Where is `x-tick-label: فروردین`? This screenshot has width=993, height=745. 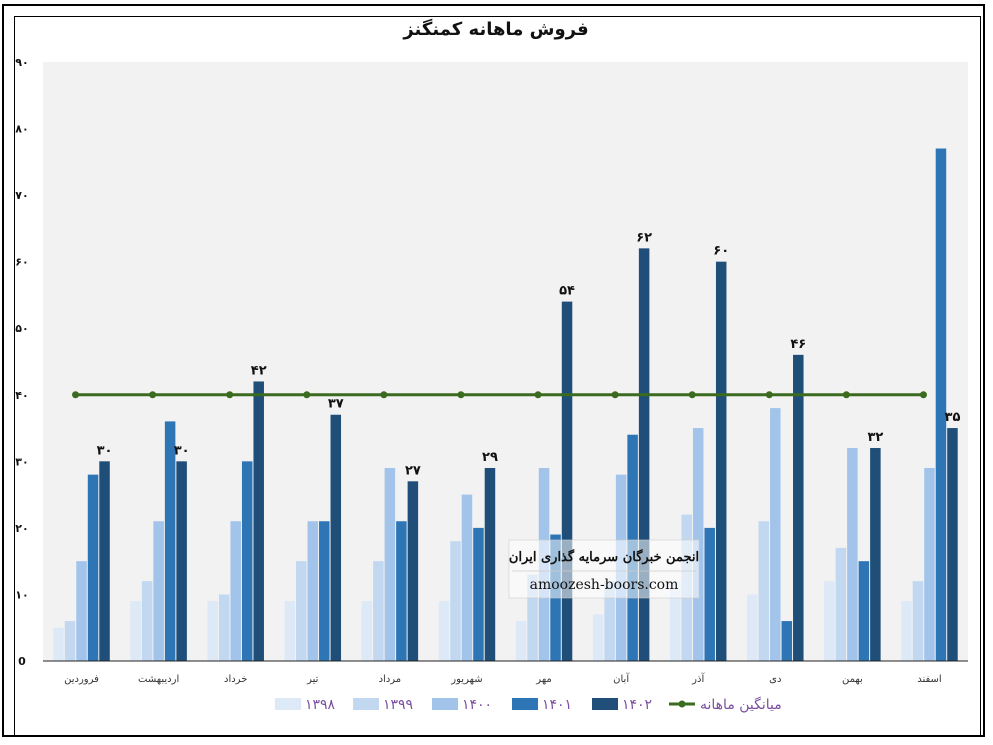
x-tick-label: فروردین is located at coordinates (81, 679).